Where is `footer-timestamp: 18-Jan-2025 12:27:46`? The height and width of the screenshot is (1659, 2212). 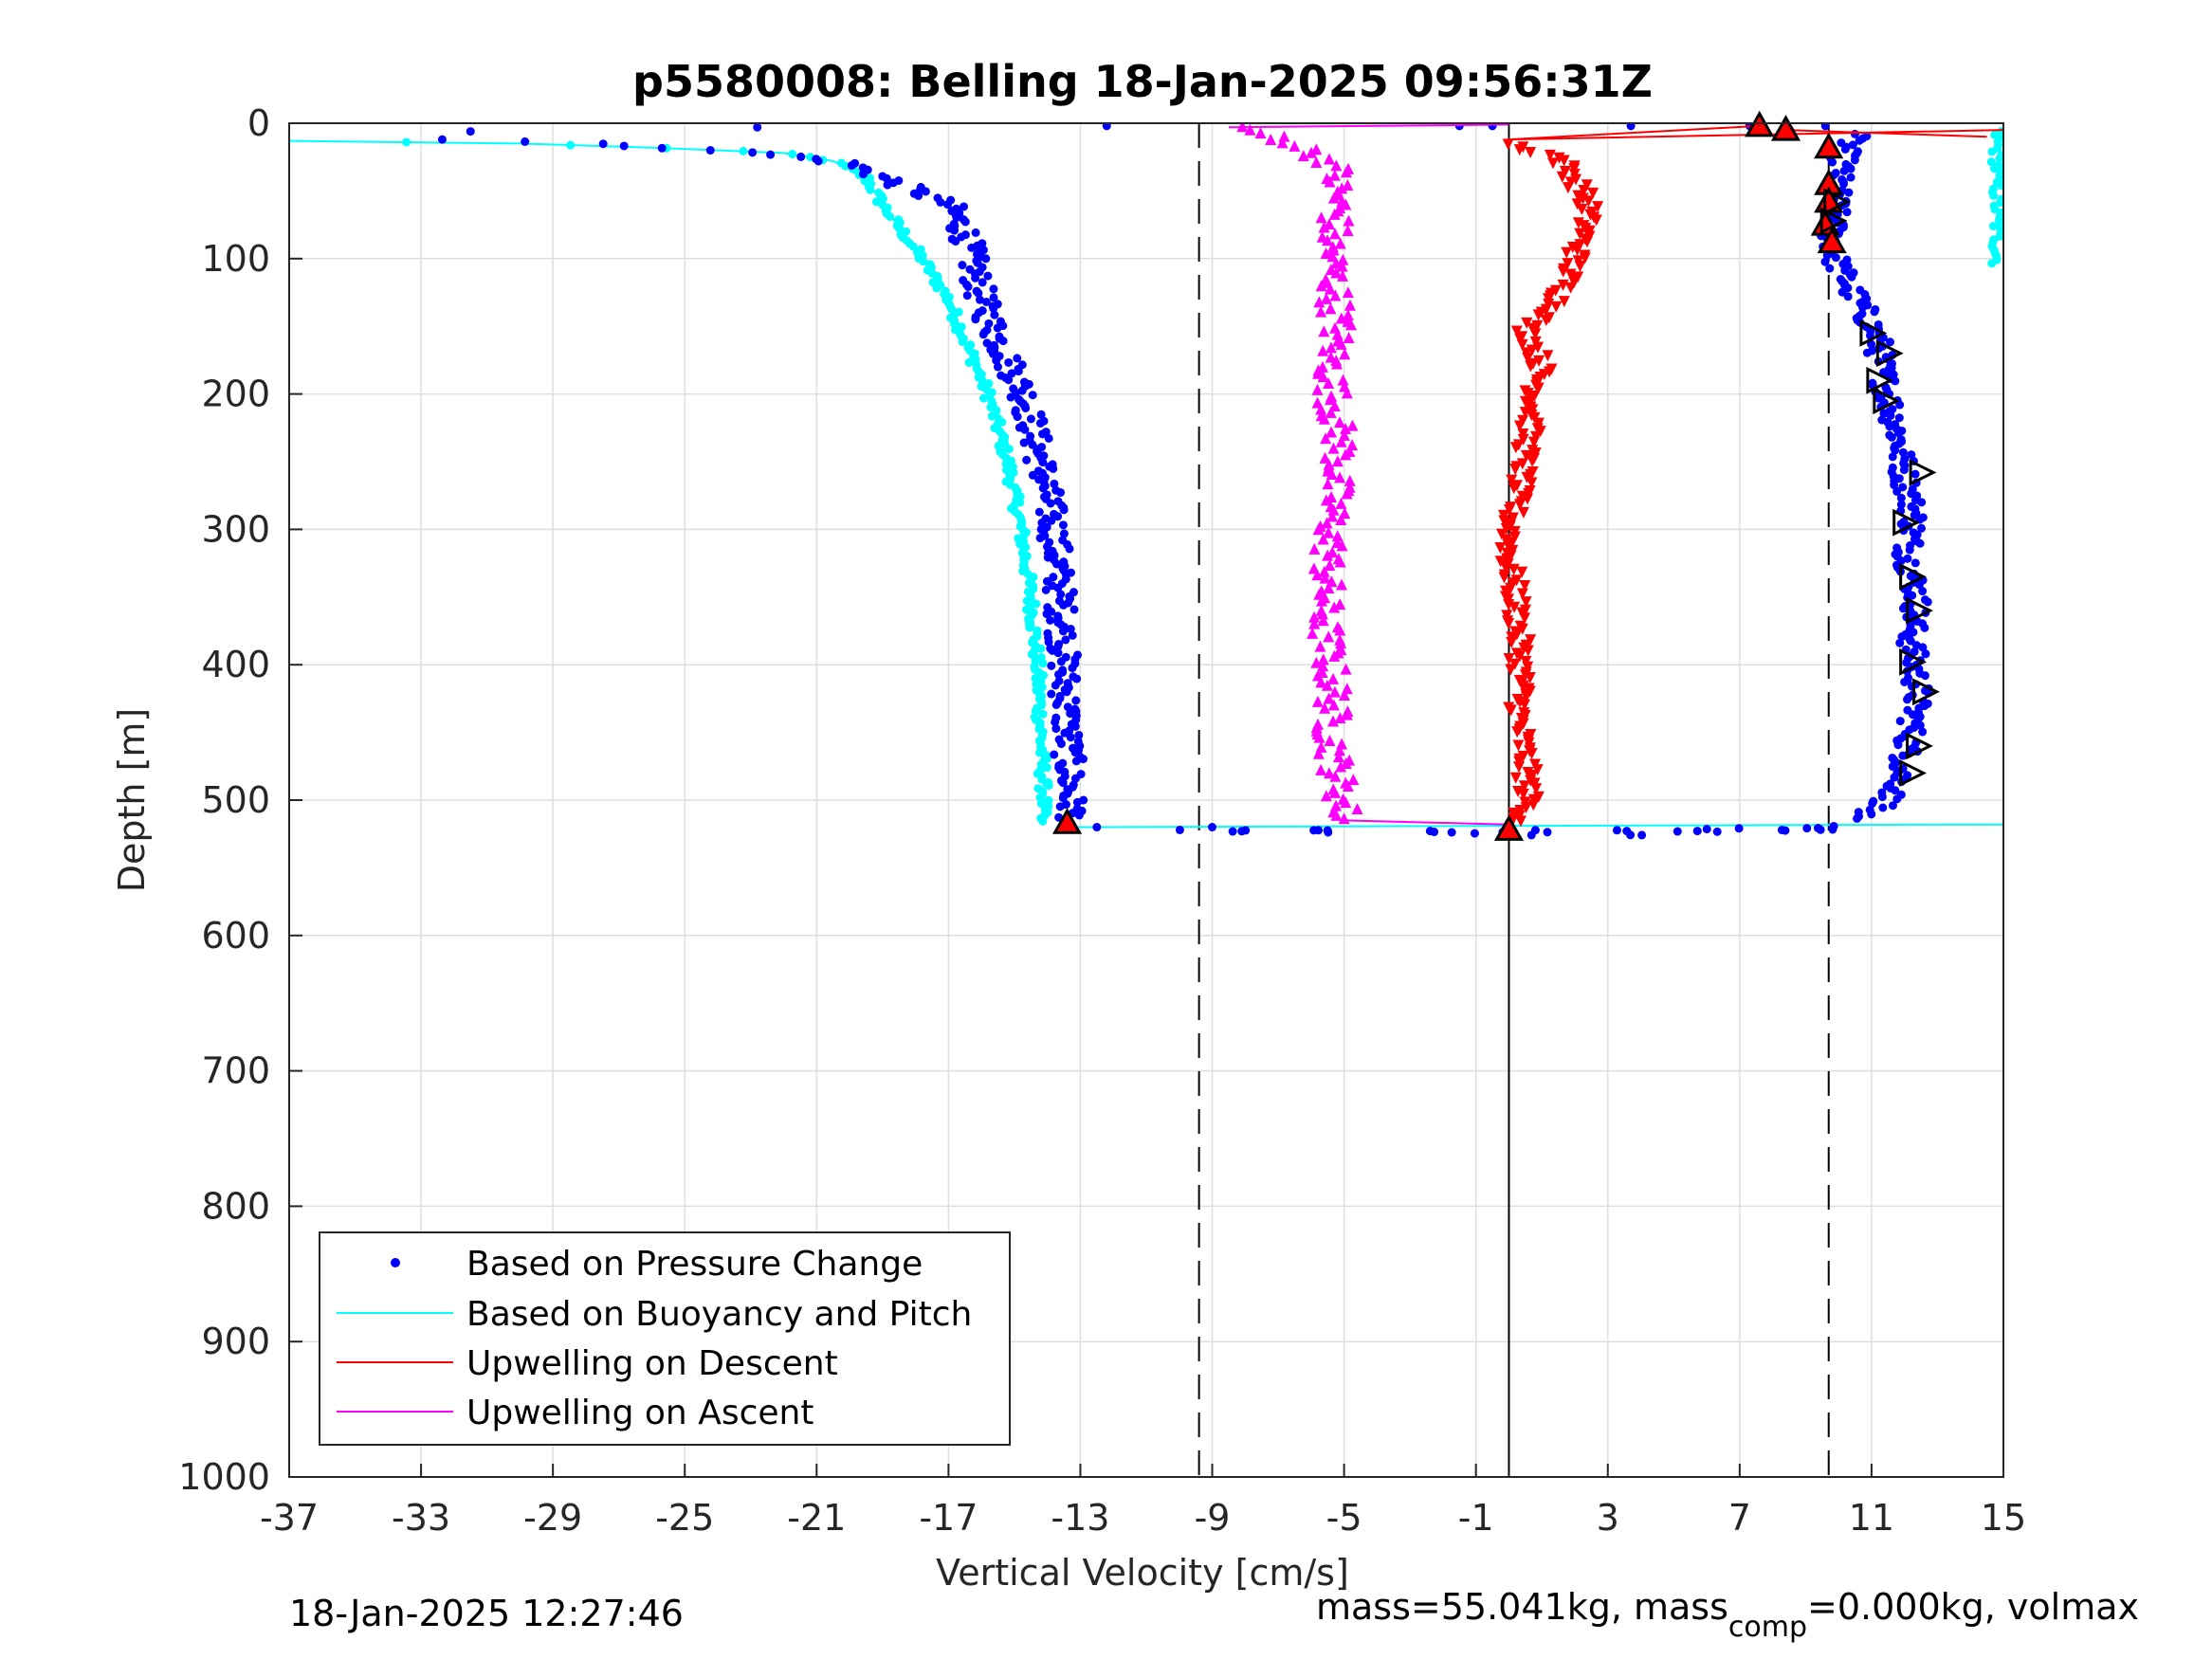
footer-timestamp: 18-Jan-2025 12:27:46 is located at coordinates (486, 1613).